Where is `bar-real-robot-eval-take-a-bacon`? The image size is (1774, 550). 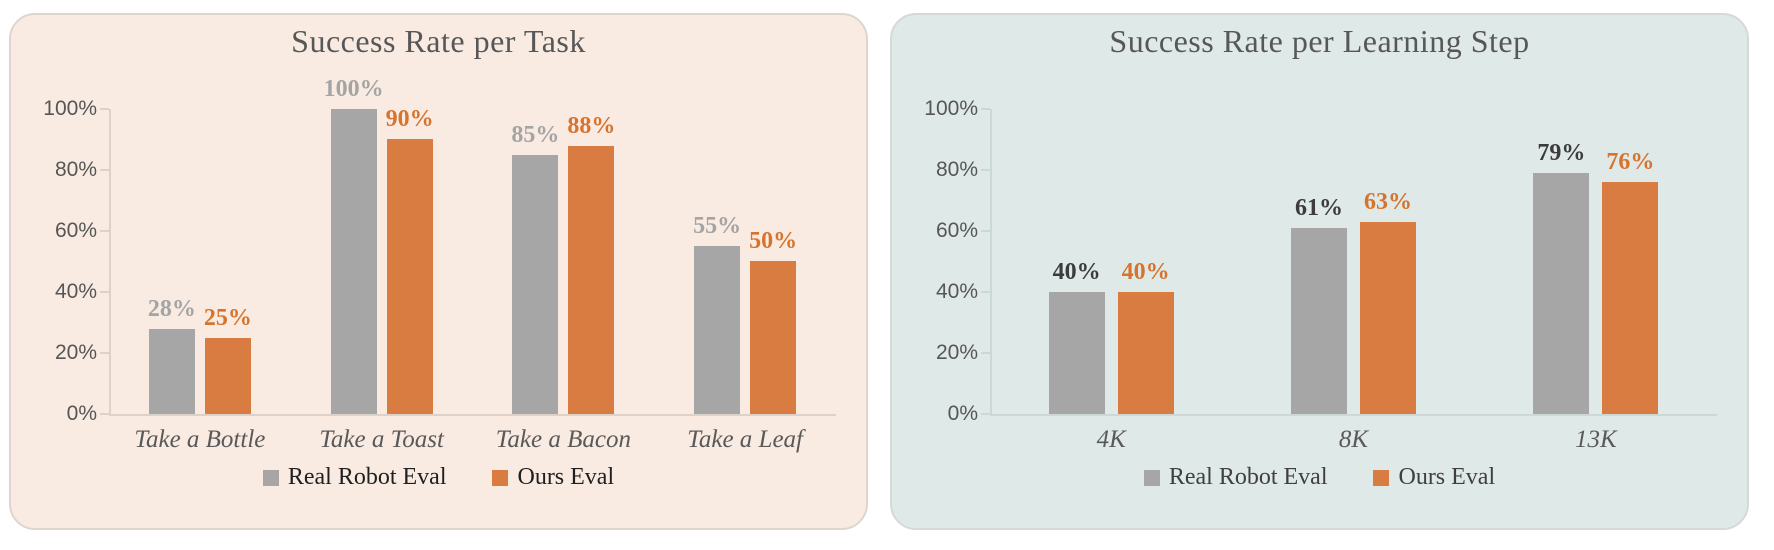
bar-real-robot-eval-take-a-bacon is located at coordinates (535, 284).